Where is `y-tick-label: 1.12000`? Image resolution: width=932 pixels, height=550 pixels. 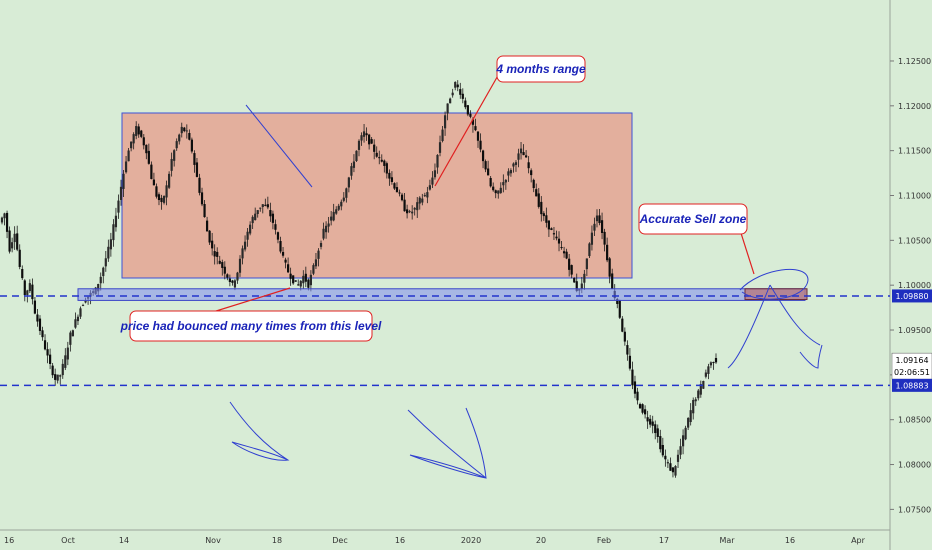
y-tick-label: 1.12000 is located at coordinates (914, 106).